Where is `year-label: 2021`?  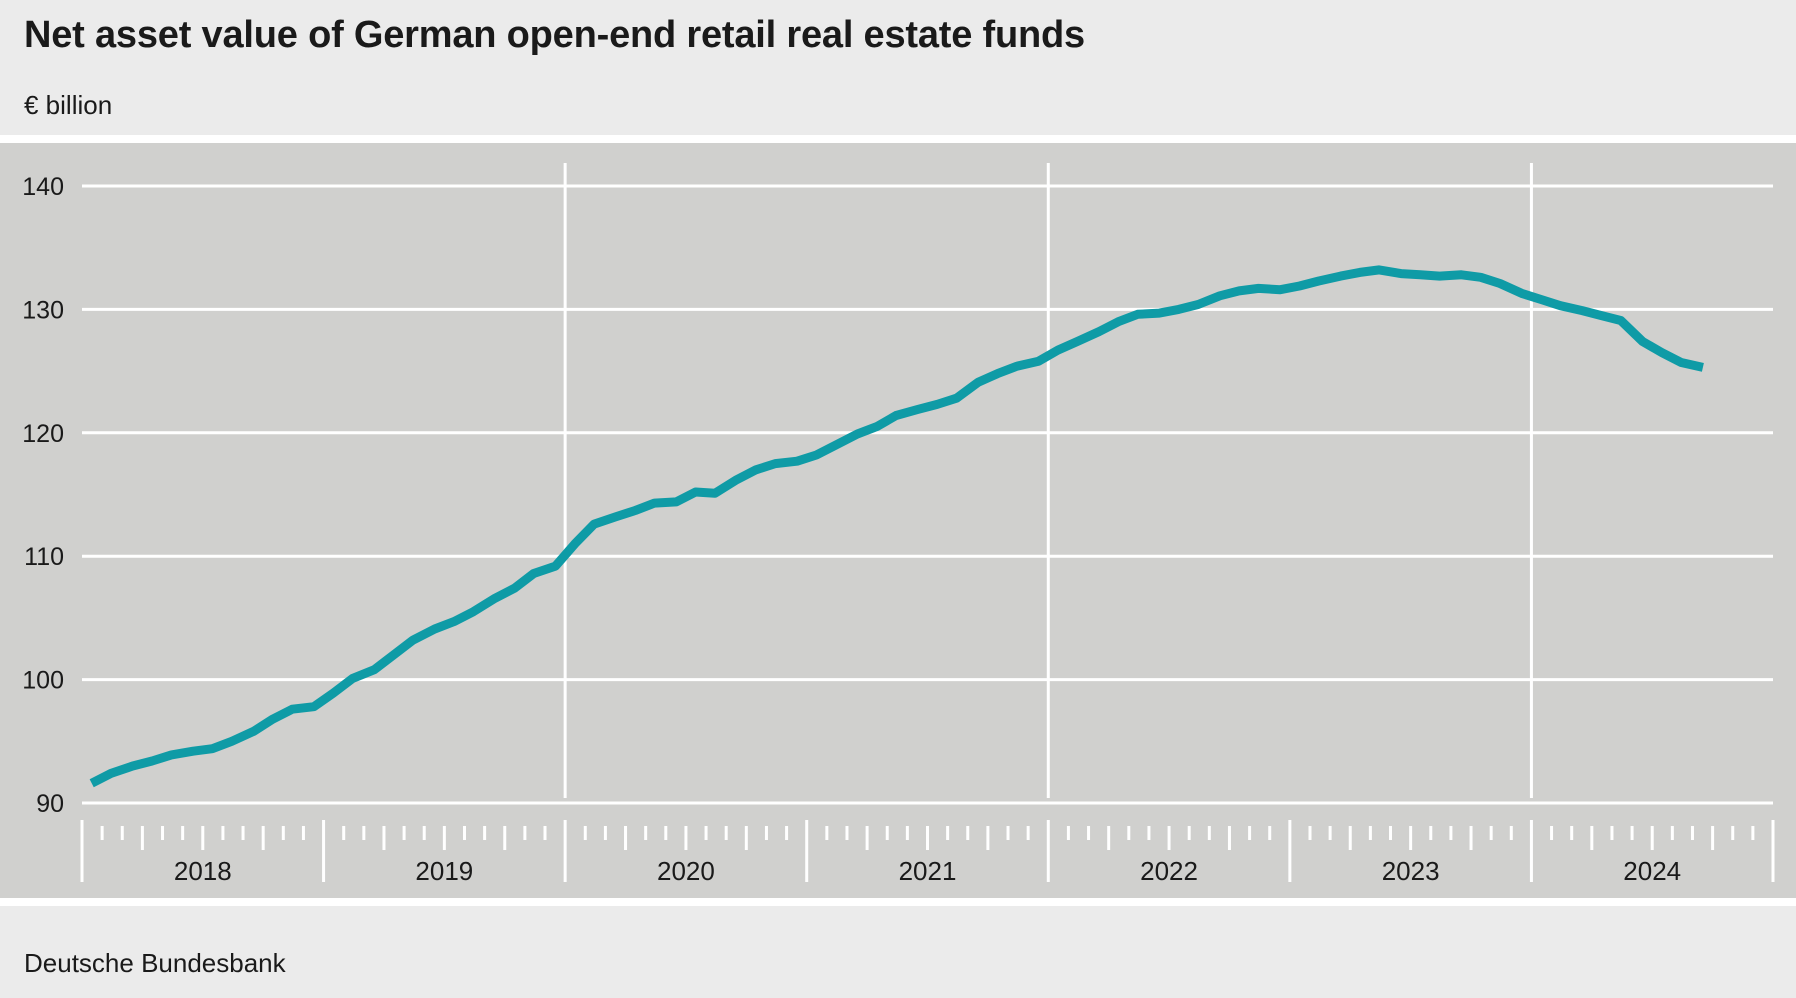 year-label: 2021 is located at coordinates (928, 871).